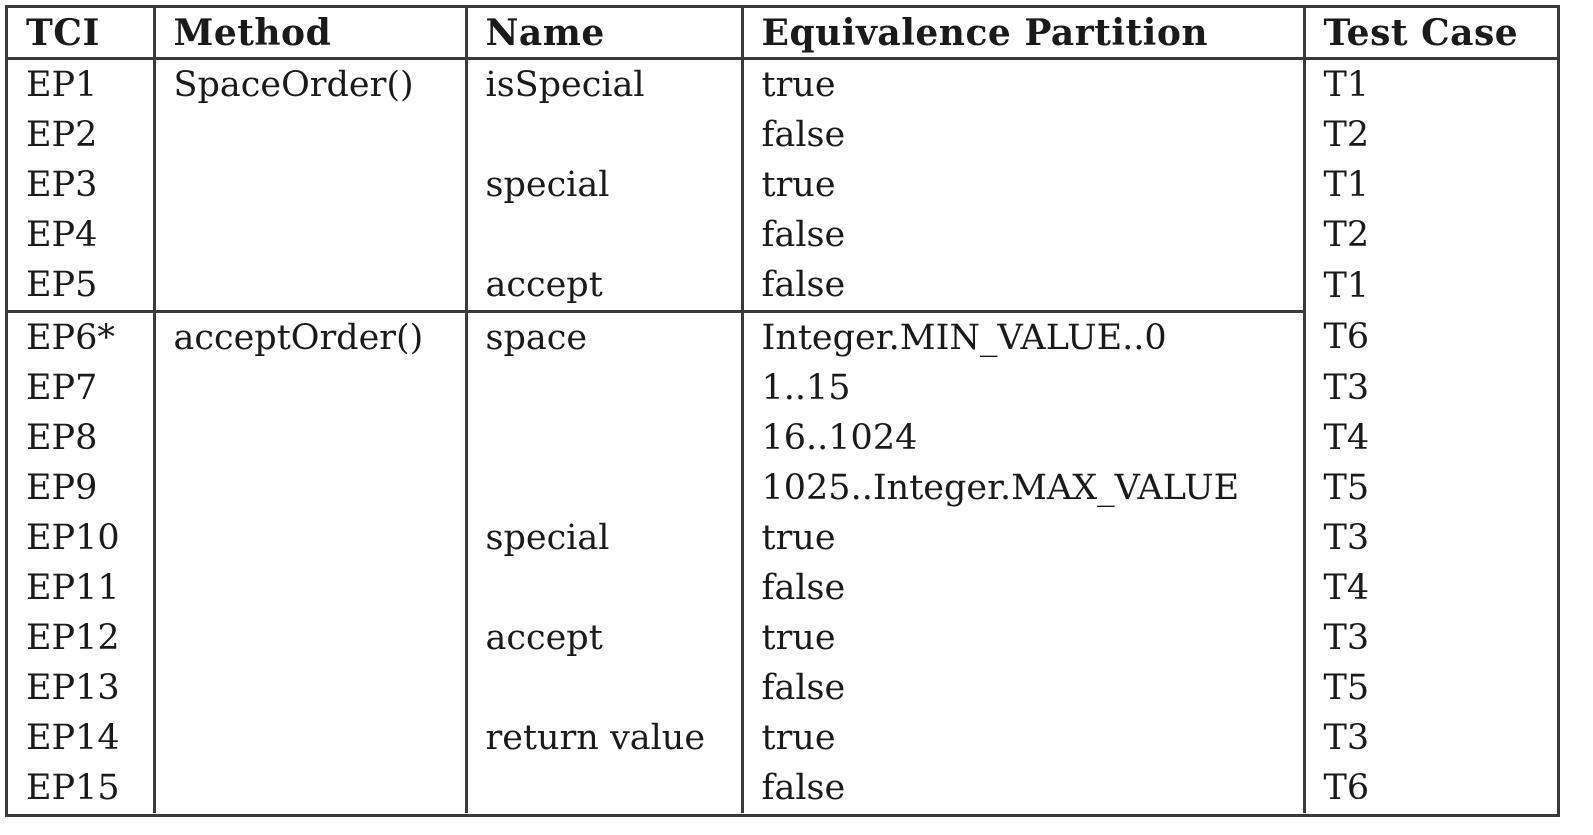  I want to click on table-row: EP10 special true T3, so click(782, 538).